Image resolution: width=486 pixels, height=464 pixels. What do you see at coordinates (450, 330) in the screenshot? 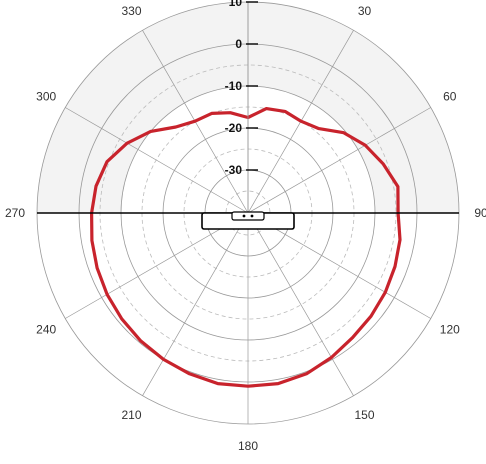
I see `angle-tick-label: 120` at bounding box center [450, 330].